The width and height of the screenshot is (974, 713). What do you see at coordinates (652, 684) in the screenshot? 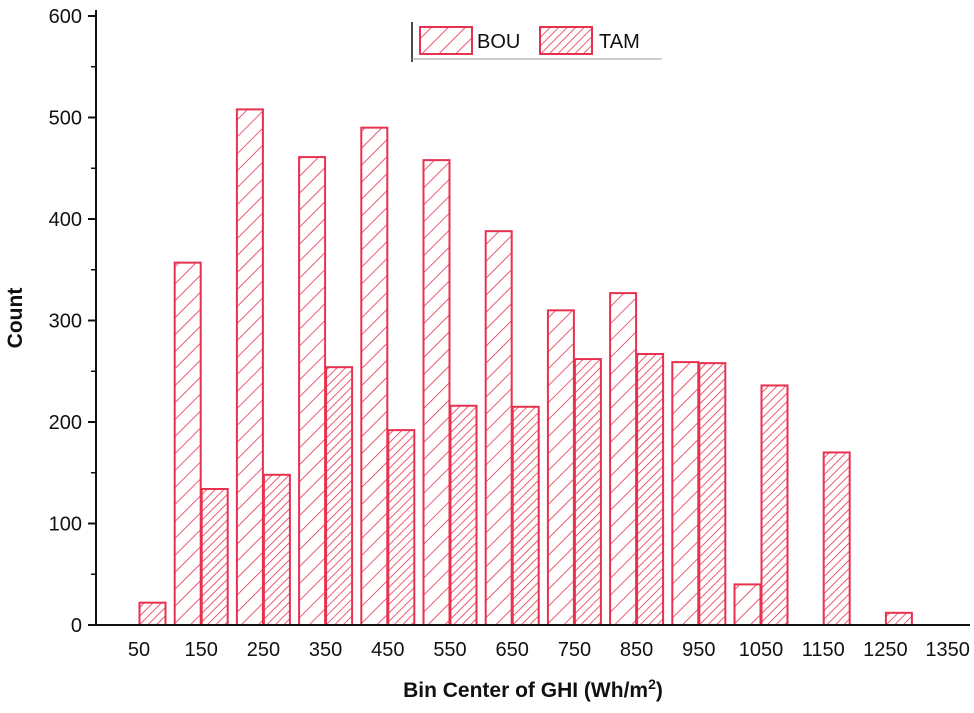
I see `x-axis-title-superscript: 2` at bounding box center [652, 684].